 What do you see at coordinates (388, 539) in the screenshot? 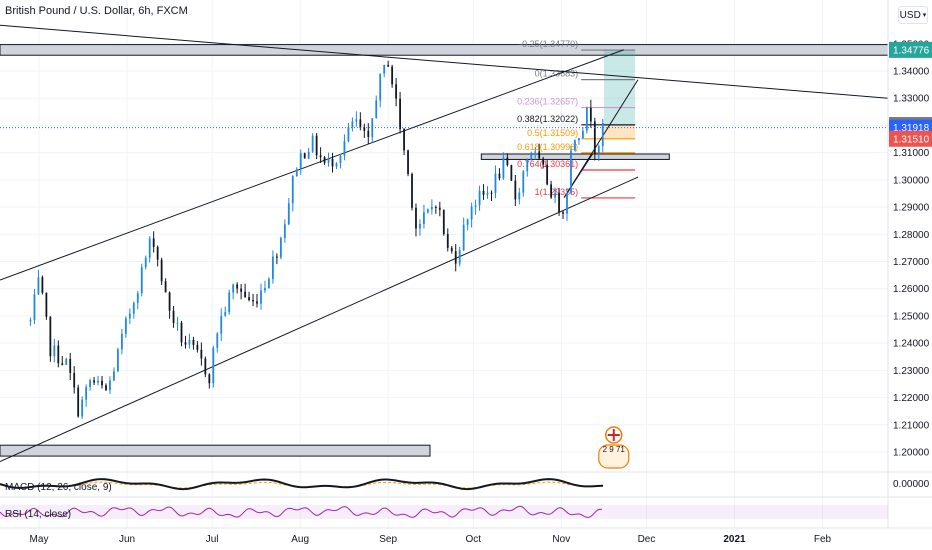
I see `time-tick-label: Sep` at bounding box center [388, 539].